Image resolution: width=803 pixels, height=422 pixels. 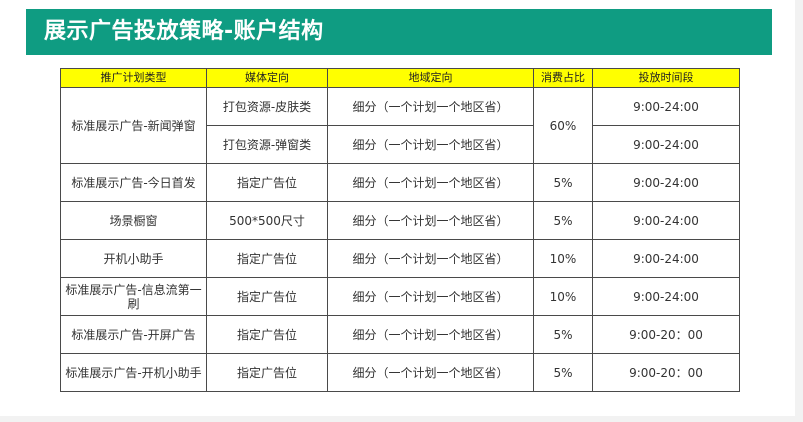 I want to click on cell-spend-share: 60%, so click(x=563, y=125).